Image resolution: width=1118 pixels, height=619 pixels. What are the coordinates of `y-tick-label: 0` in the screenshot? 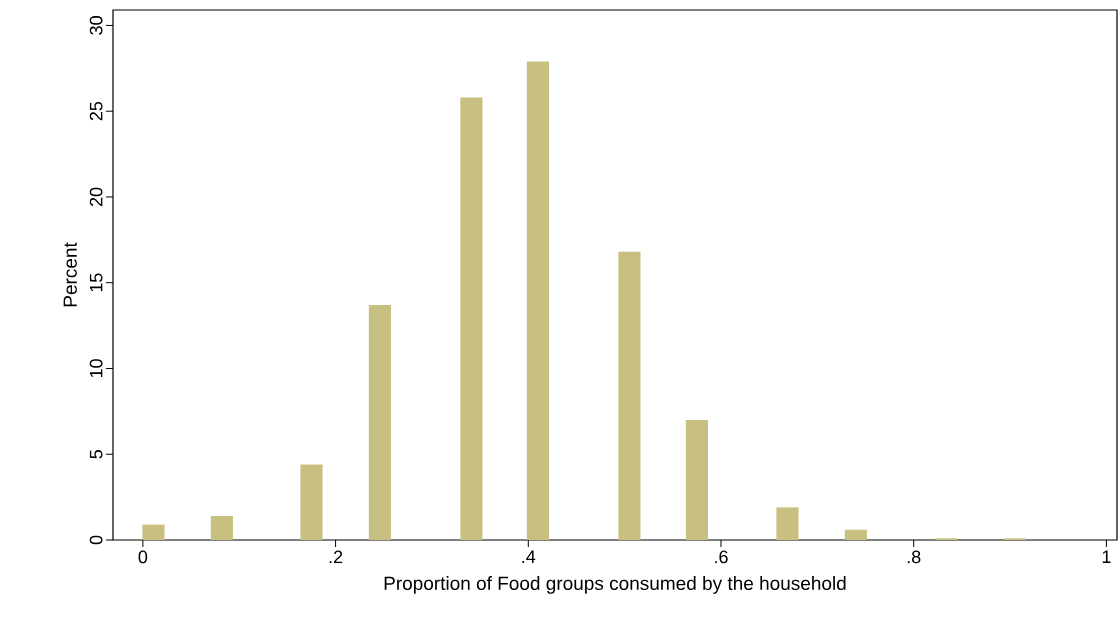 It's located at (96, 540).